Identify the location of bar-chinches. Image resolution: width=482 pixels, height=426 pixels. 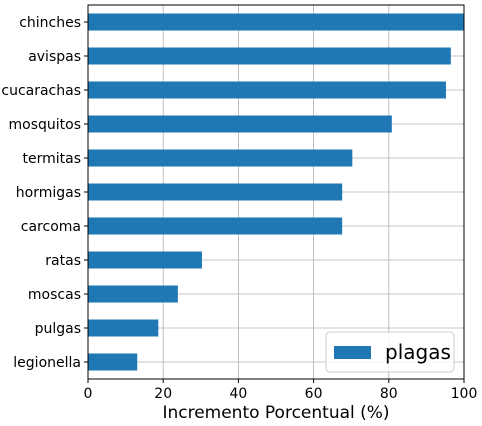
(276, 22).